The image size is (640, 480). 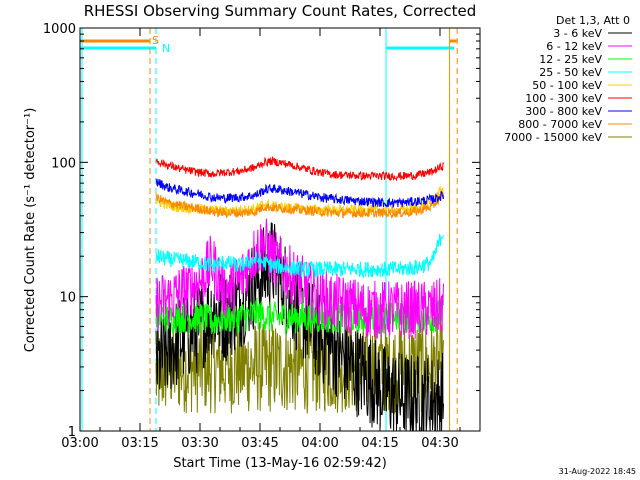 What do you see at coordinates (439, 443) in the screenshot?
I see `x-tick-label: 04:30` at bounding box center [439, 443].